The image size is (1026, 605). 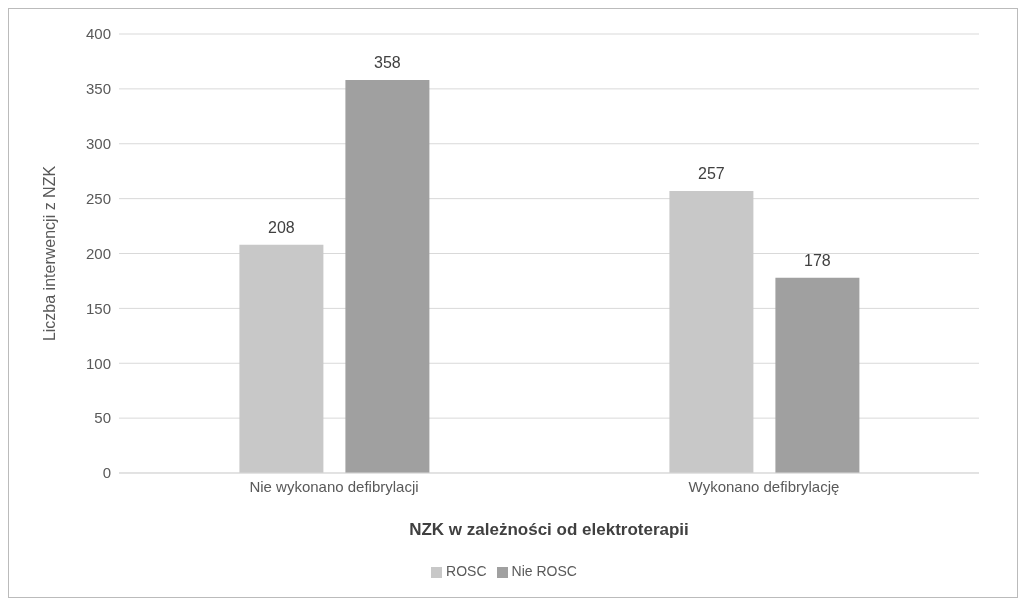 I want to click on y-axis-title: Liczba interwencji z NZK, so click(x=49, y=253).